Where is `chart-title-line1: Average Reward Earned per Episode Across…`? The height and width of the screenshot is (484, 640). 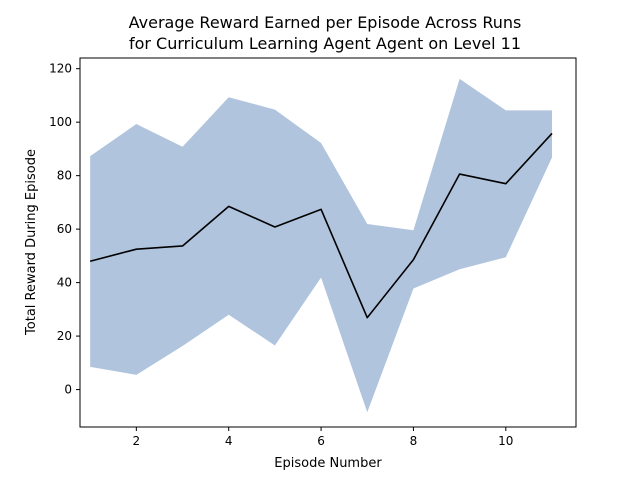 chart-title-line1: Average Reward Earned per Episode Across… is located at coordinates (325, 22).